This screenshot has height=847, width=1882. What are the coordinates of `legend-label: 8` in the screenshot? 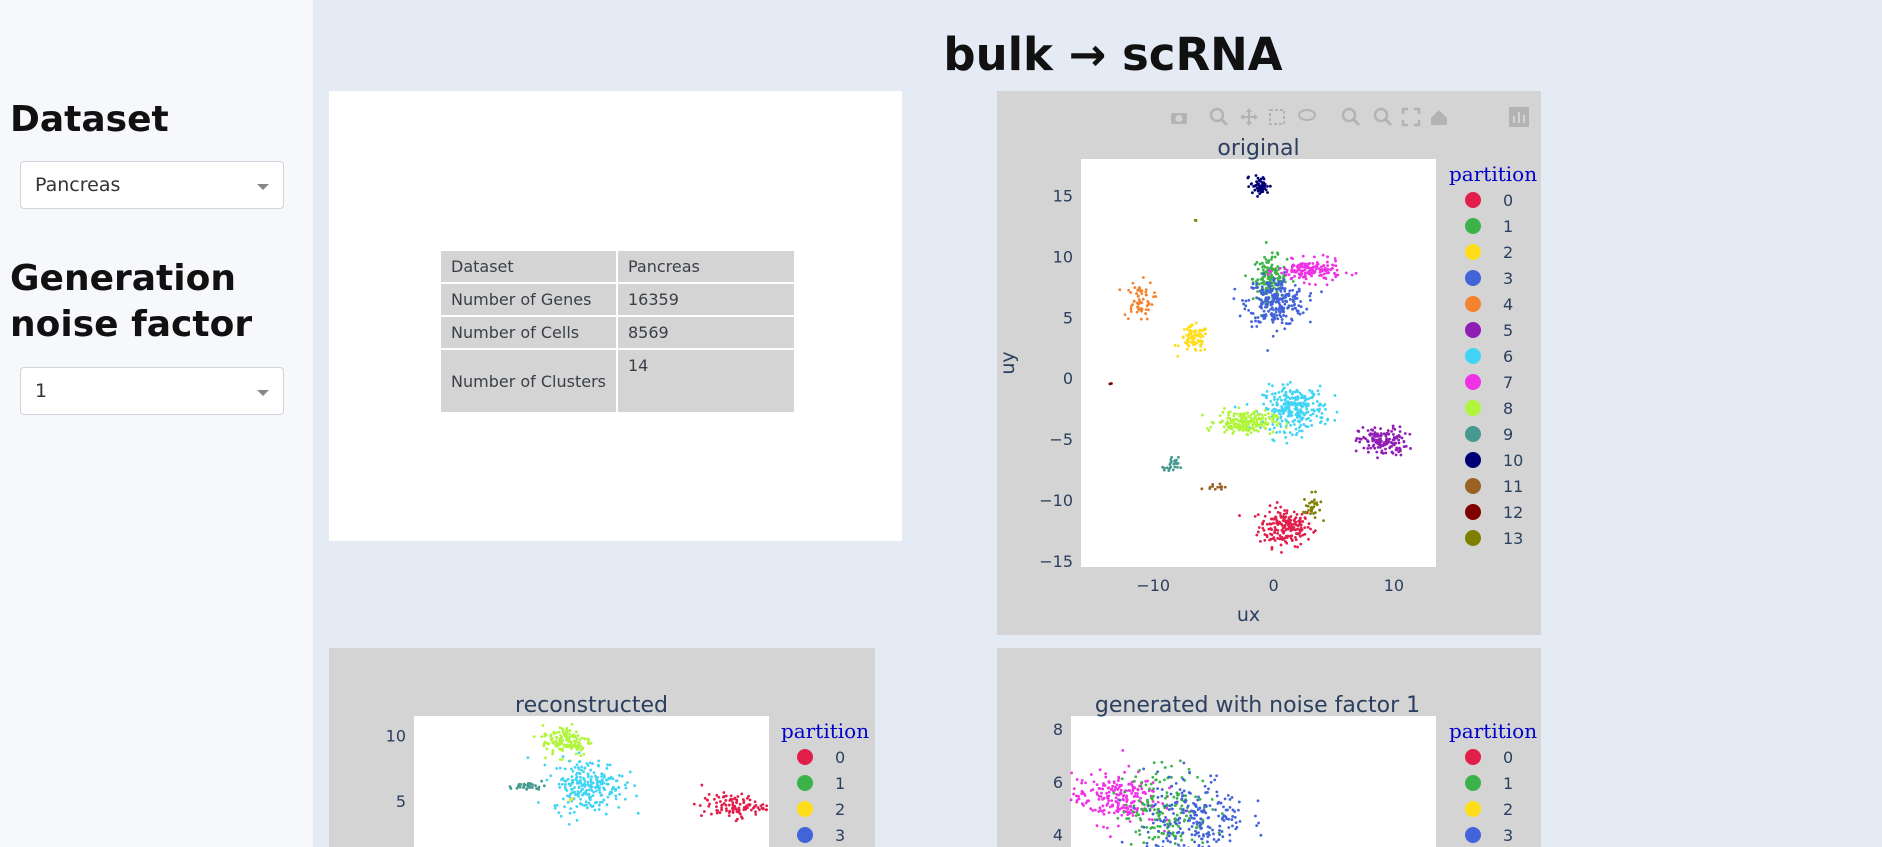 It's located at (1508, 408).